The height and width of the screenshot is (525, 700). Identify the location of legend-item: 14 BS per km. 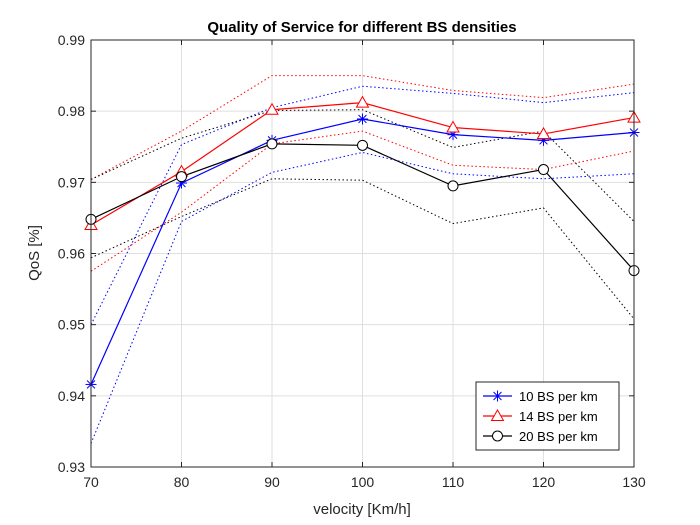
(540, 416).